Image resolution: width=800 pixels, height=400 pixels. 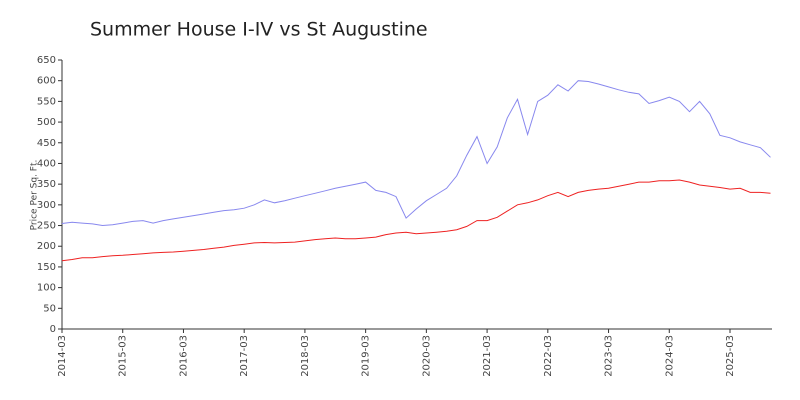 I want to click on x-tick-label: 2019-03, so click(x=366, y=356).